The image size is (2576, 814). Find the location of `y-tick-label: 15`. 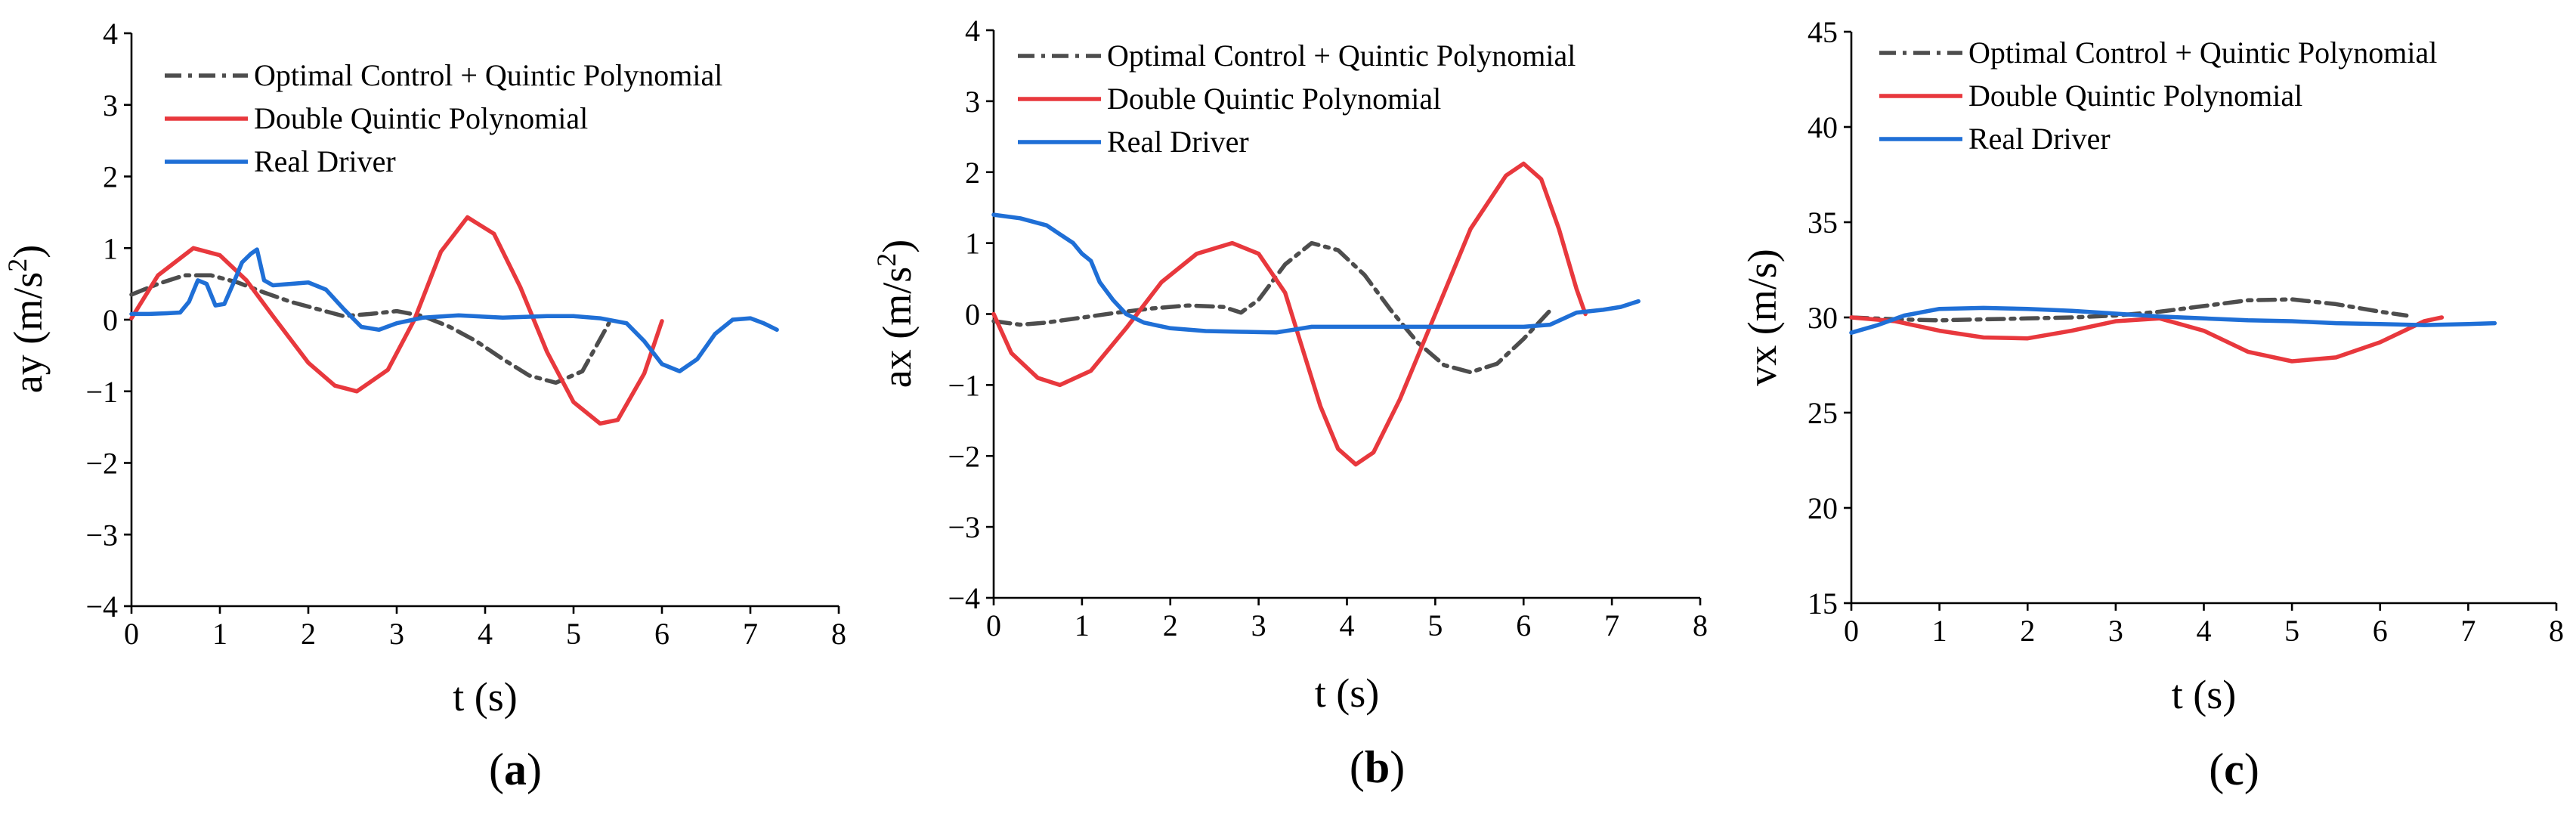

y-tick-label: 15 is located at coordinates (1823, 604).